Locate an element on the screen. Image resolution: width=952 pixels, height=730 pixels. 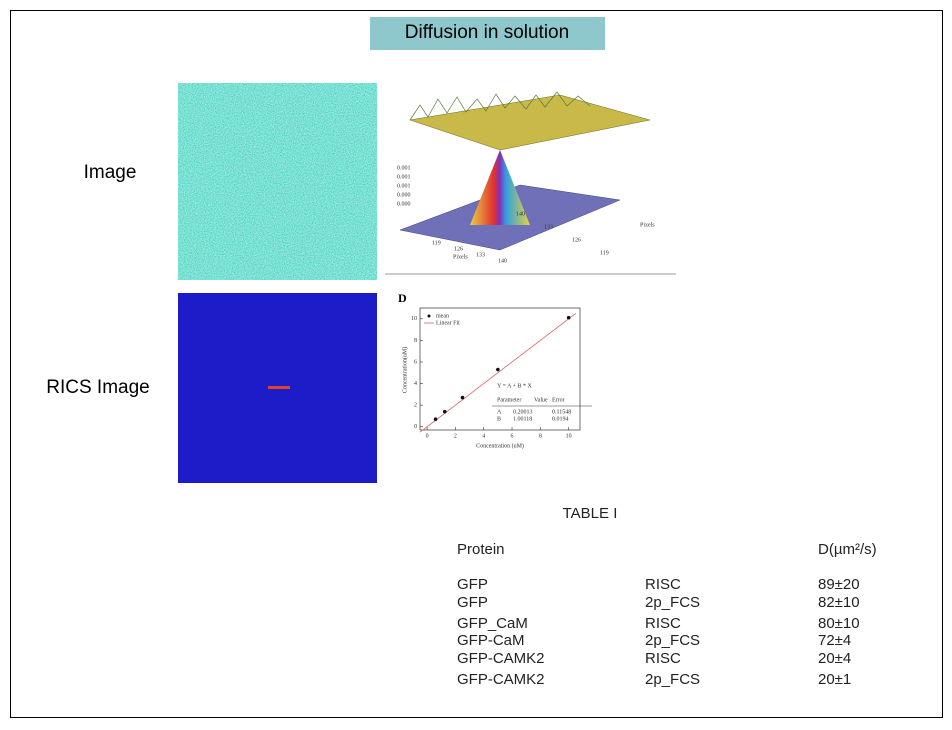
table-title: TABLE I is located at coordinates (590, 513).